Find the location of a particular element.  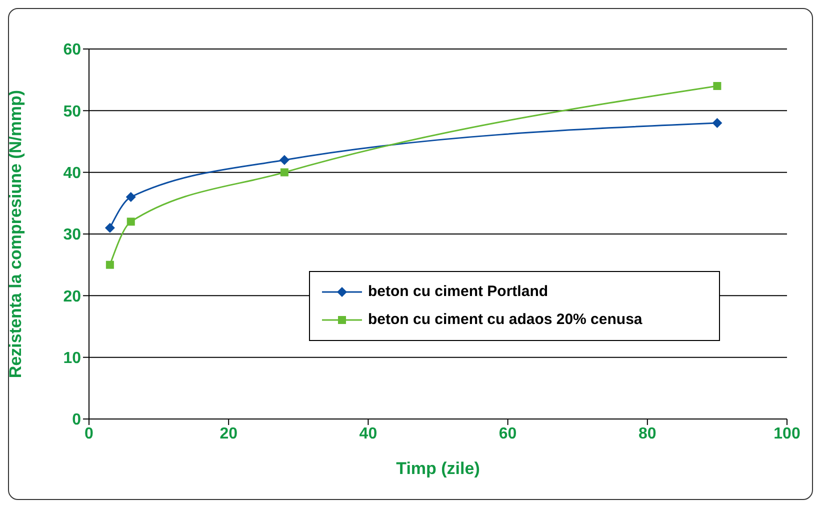

y-axis-title: Rezistenta la compresiune (N/mmp) is located at coordinates (15, 234).